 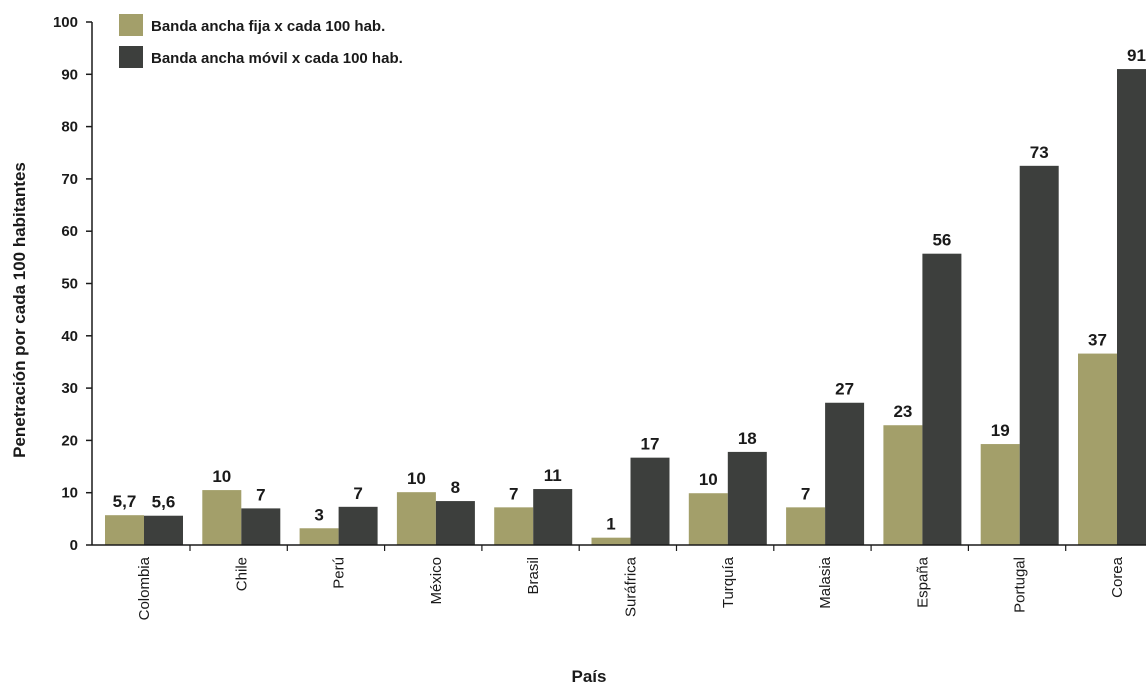 What do you see at coordinates (728, 582) in the screenshot?
I see `x-tick-label: Turquía` at bounding box center [728, 582].